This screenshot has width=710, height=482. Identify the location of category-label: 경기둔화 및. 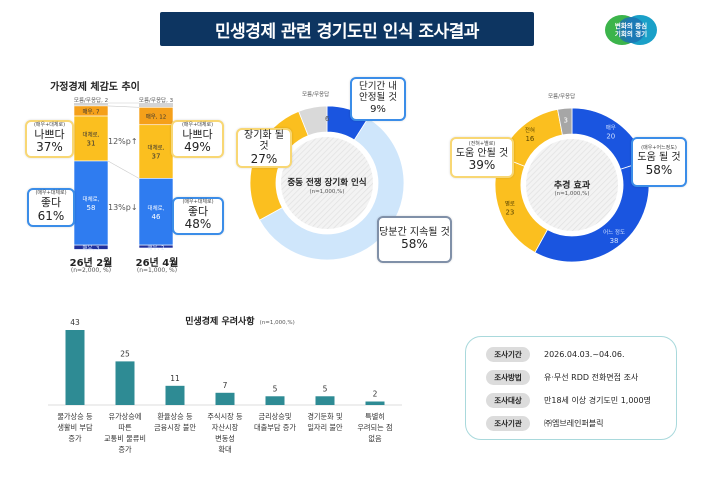
(325, 416).